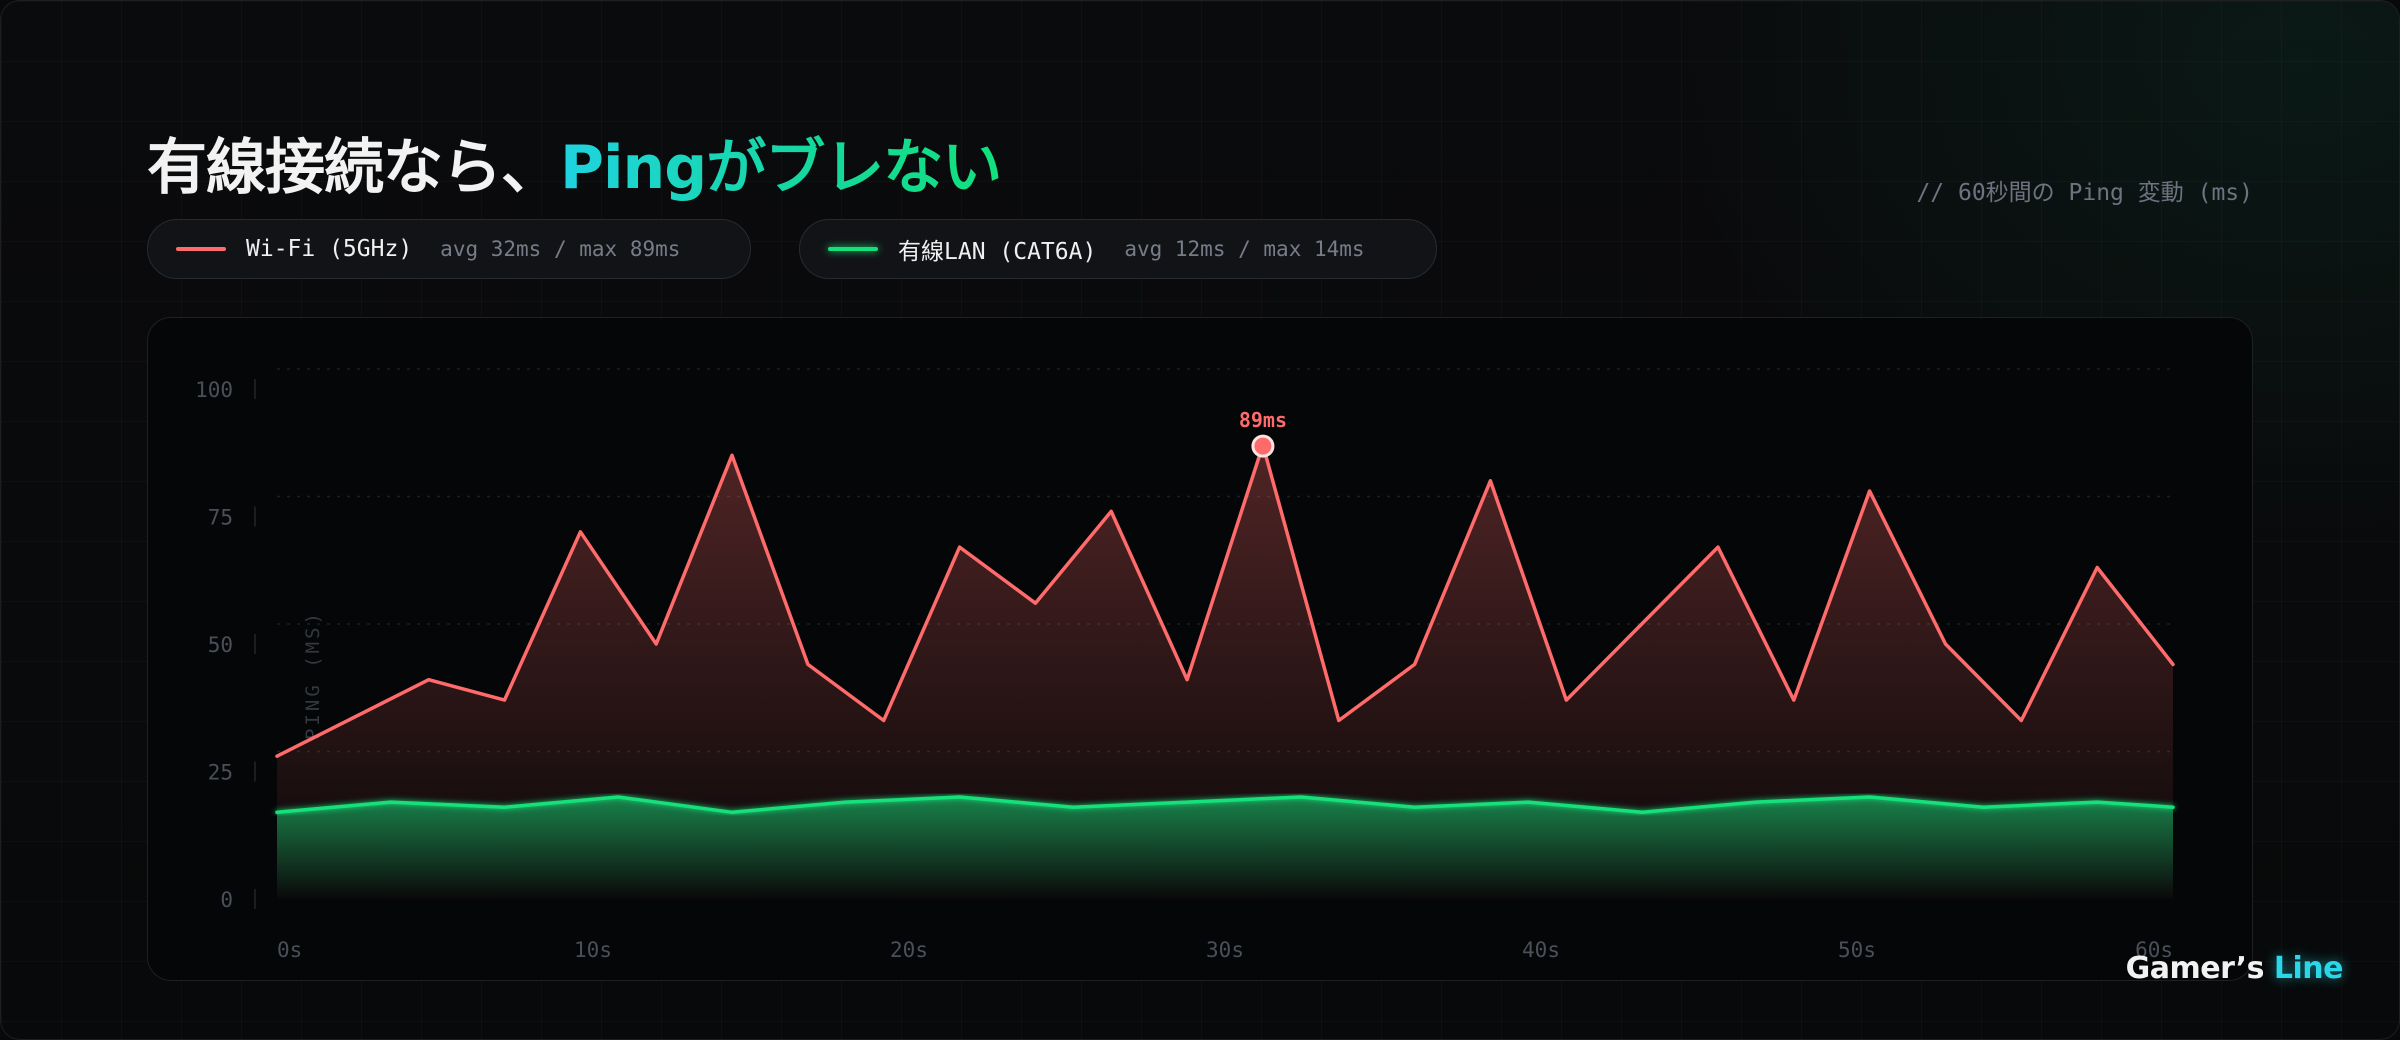 This screenshot has width=2400, height=1040. Describe the element at coordinates (1857, 950) in the screenshot. I see `x-tick-label: 50s` at that location.